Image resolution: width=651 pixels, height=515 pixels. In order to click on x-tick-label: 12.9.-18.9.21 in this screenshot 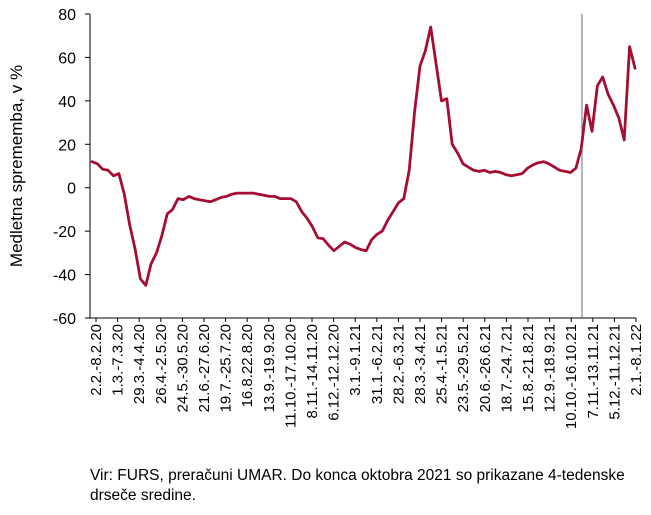, I will do `click(550, 368)`.